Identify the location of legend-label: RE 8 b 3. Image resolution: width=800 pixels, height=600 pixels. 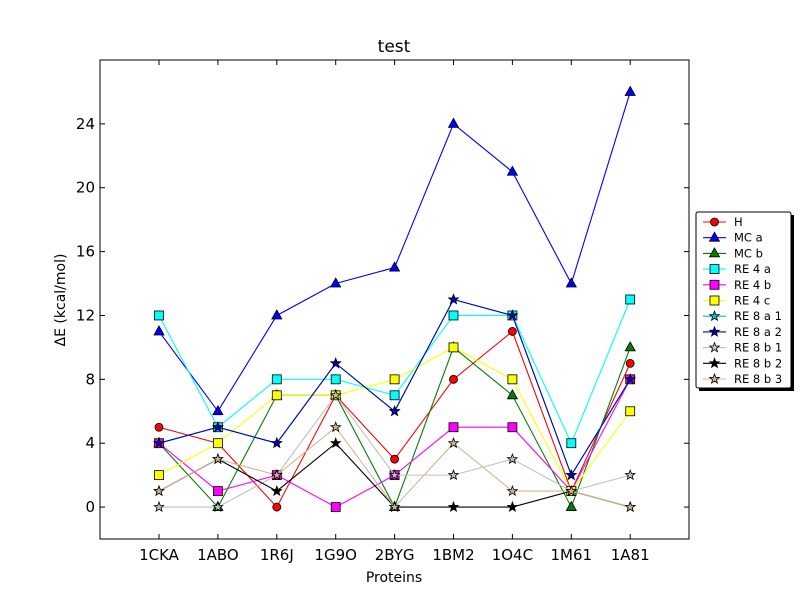
(758, 379).